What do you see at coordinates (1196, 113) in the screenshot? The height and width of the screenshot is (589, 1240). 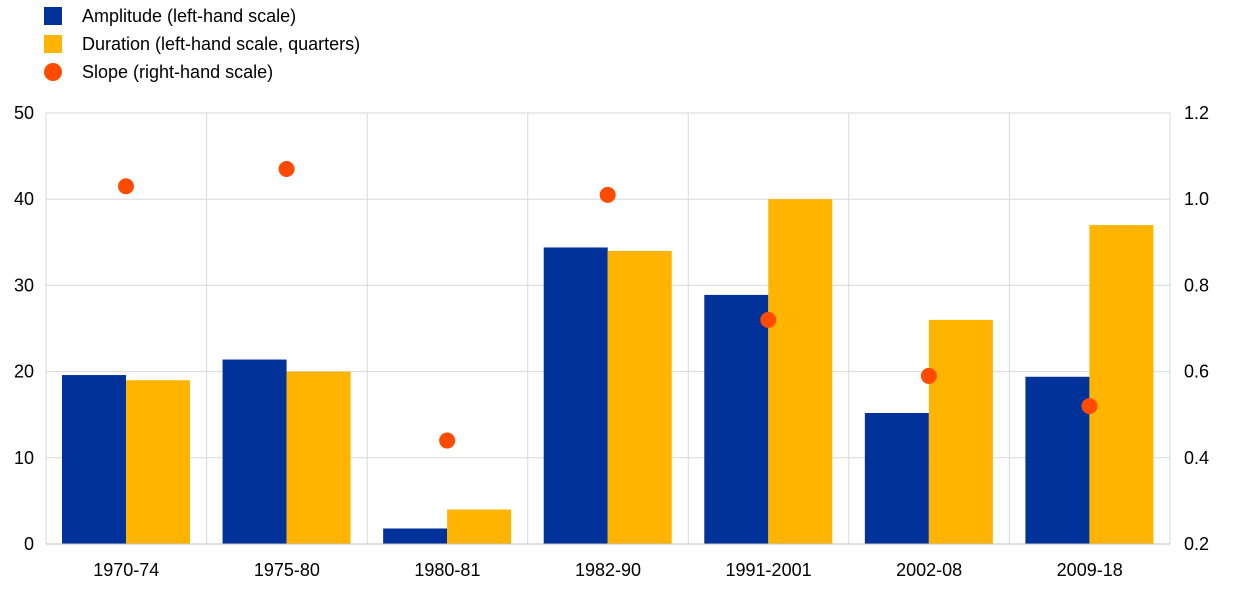 I see `y-right-tick-label: 1.2` at bounding box center [1196, 113].